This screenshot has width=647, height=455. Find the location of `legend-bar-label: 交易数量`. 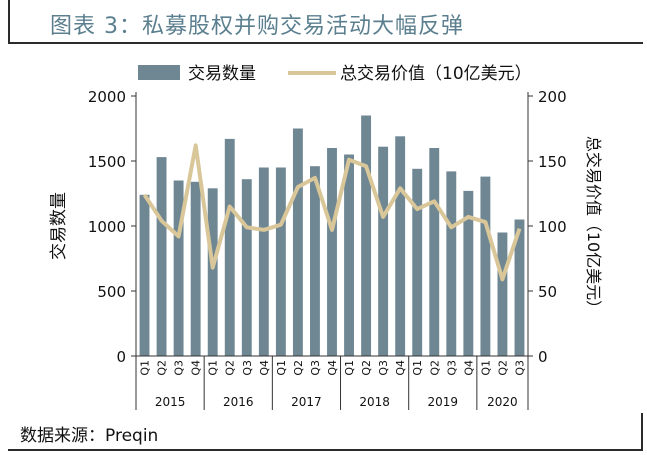

legend-bar-label: 交易数量 is located at coordinates (222, 74).